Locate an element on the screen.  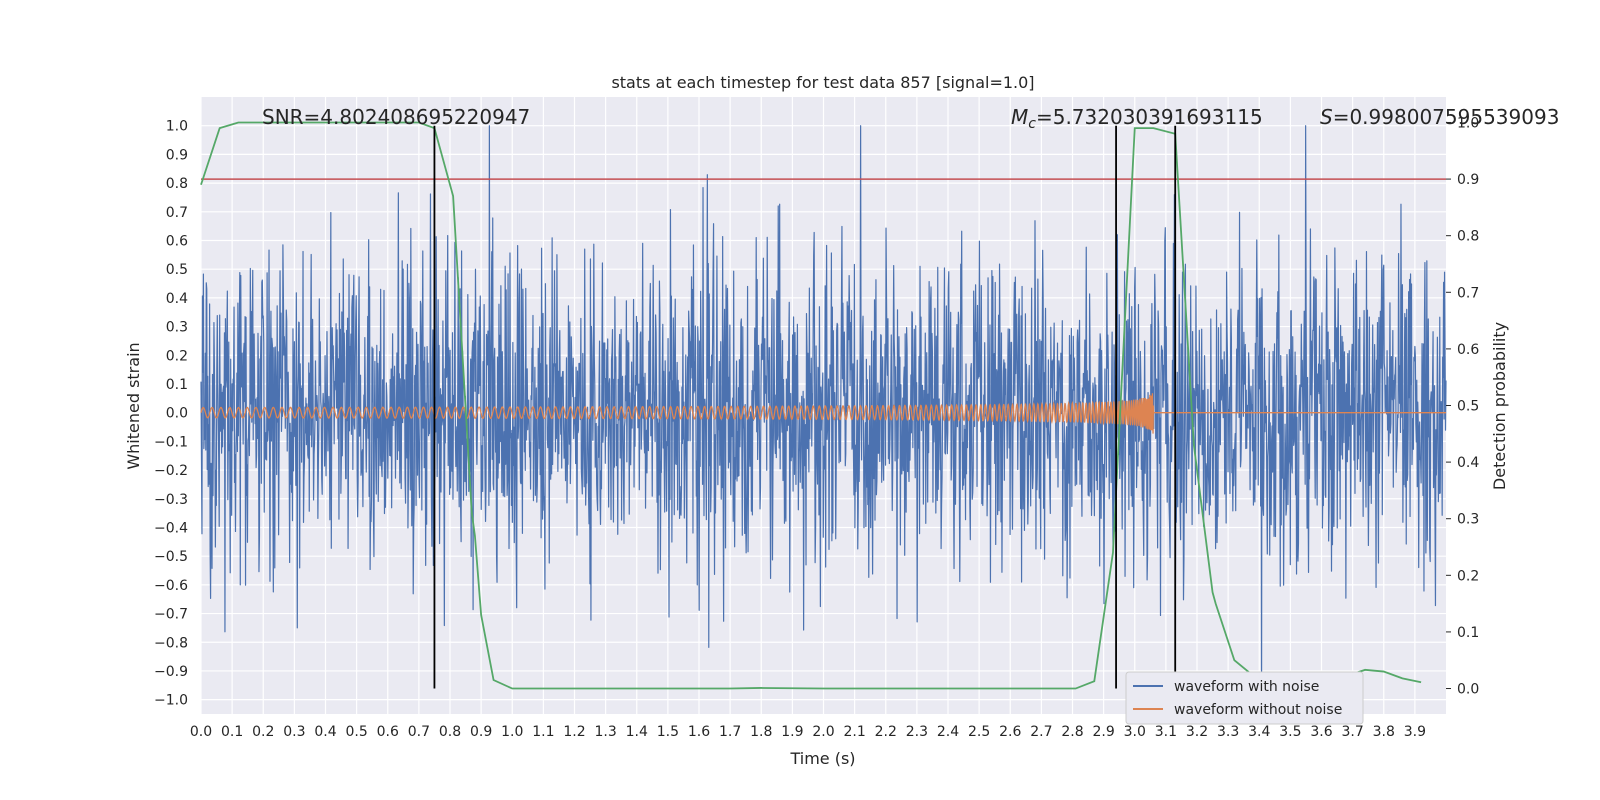
x-tick-33: 3.3 is located at coordinates (1228, 732).